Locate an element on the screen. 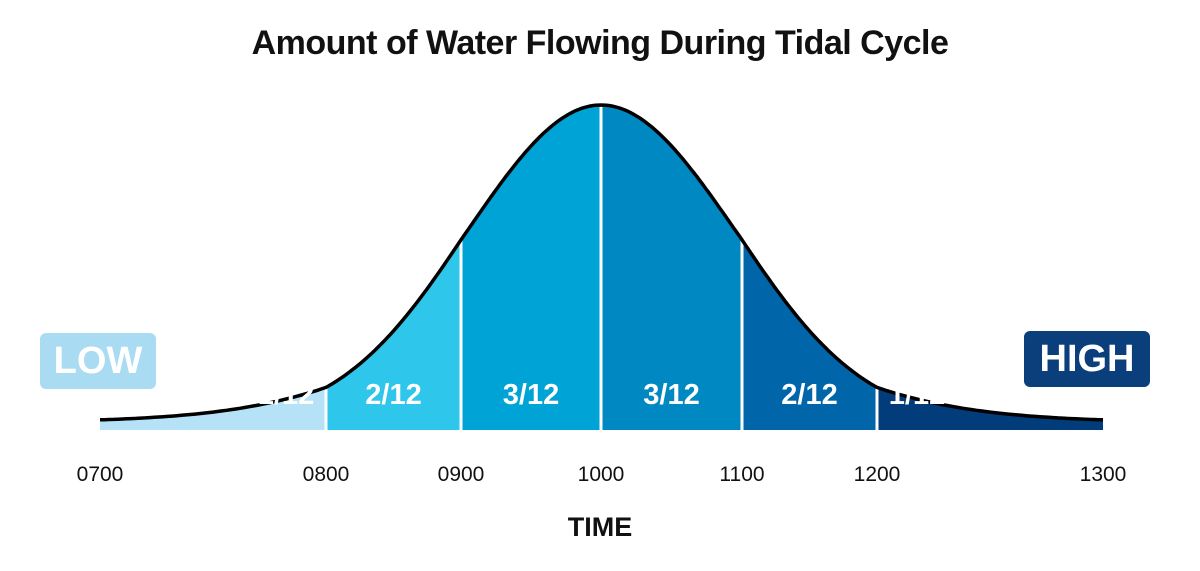 Image resolution: width=1200 pixels, height=571 pixels. low-tide-badge: LOW is located at coordinates (98, 361).